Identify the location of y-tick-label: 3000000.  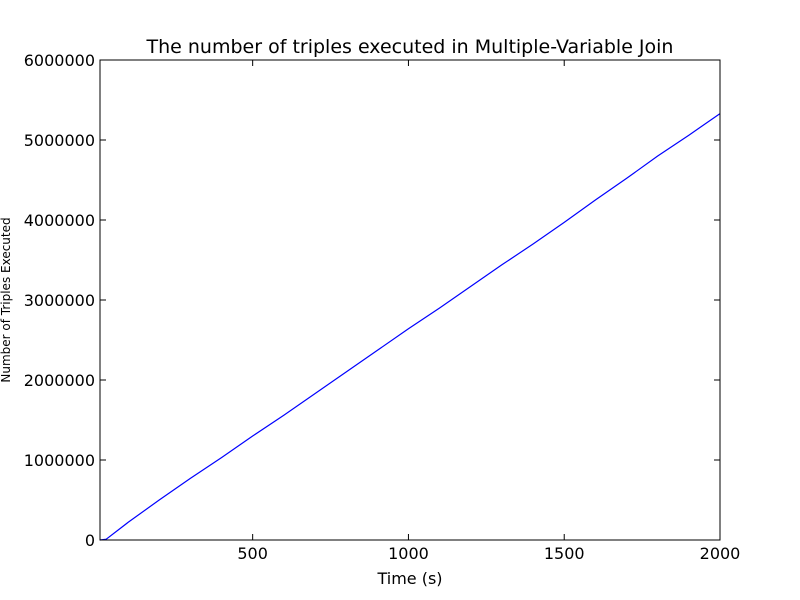
(59, 300).